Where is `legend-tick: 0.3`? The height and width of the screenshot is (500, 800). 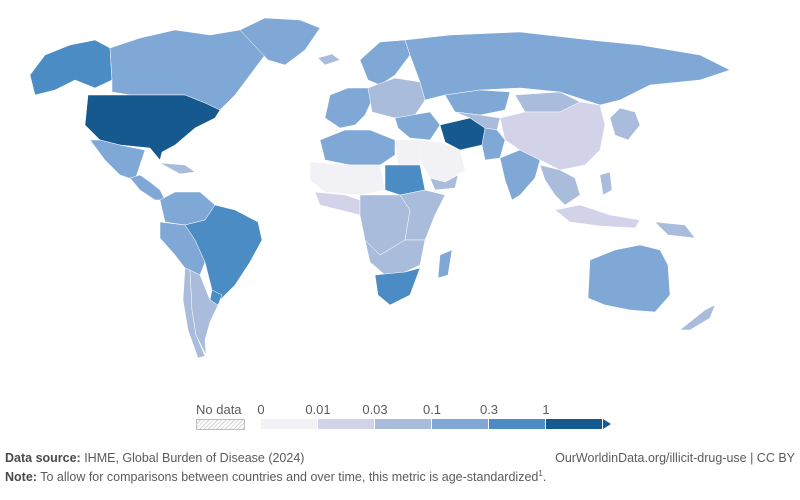 legend-tick: 0.3 is located at coordinates (489, 409).